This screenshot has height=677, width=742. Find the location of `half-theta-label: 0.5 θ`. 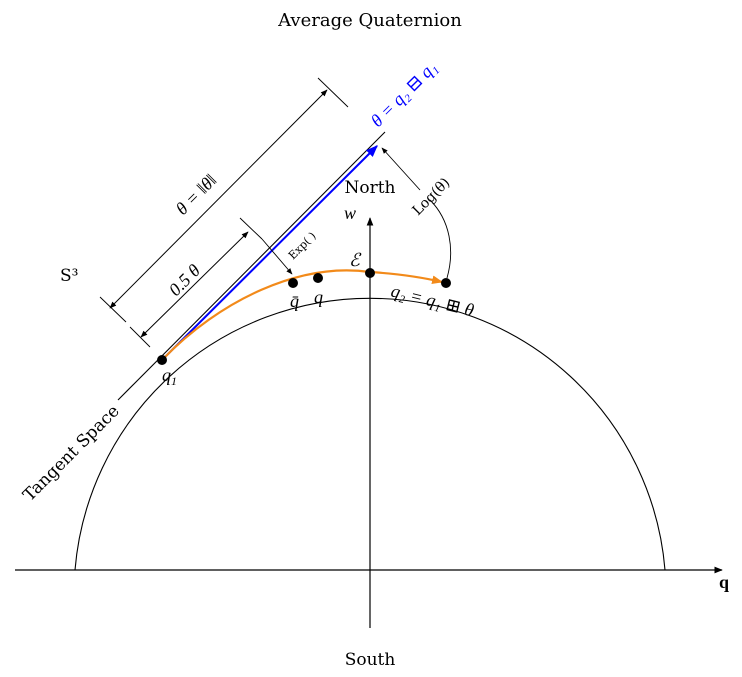

half-theta-label: 0.5 θ is located at coordinates (185, 280).